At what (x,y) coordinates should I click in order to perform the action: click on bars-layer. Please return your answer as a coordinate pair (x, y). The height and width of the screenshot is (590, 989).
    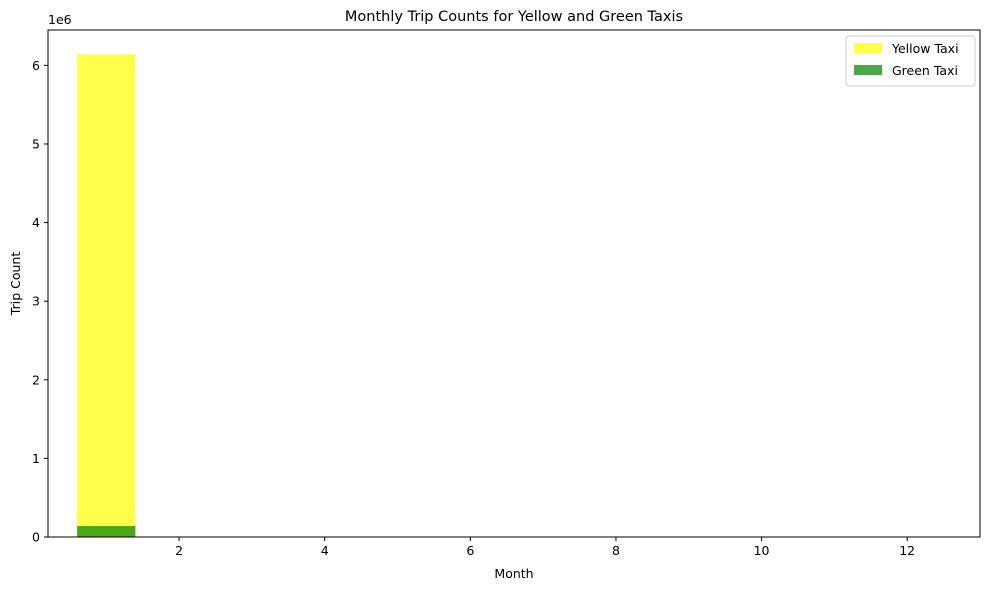
    Looking at the image, I should click on (106, 296).